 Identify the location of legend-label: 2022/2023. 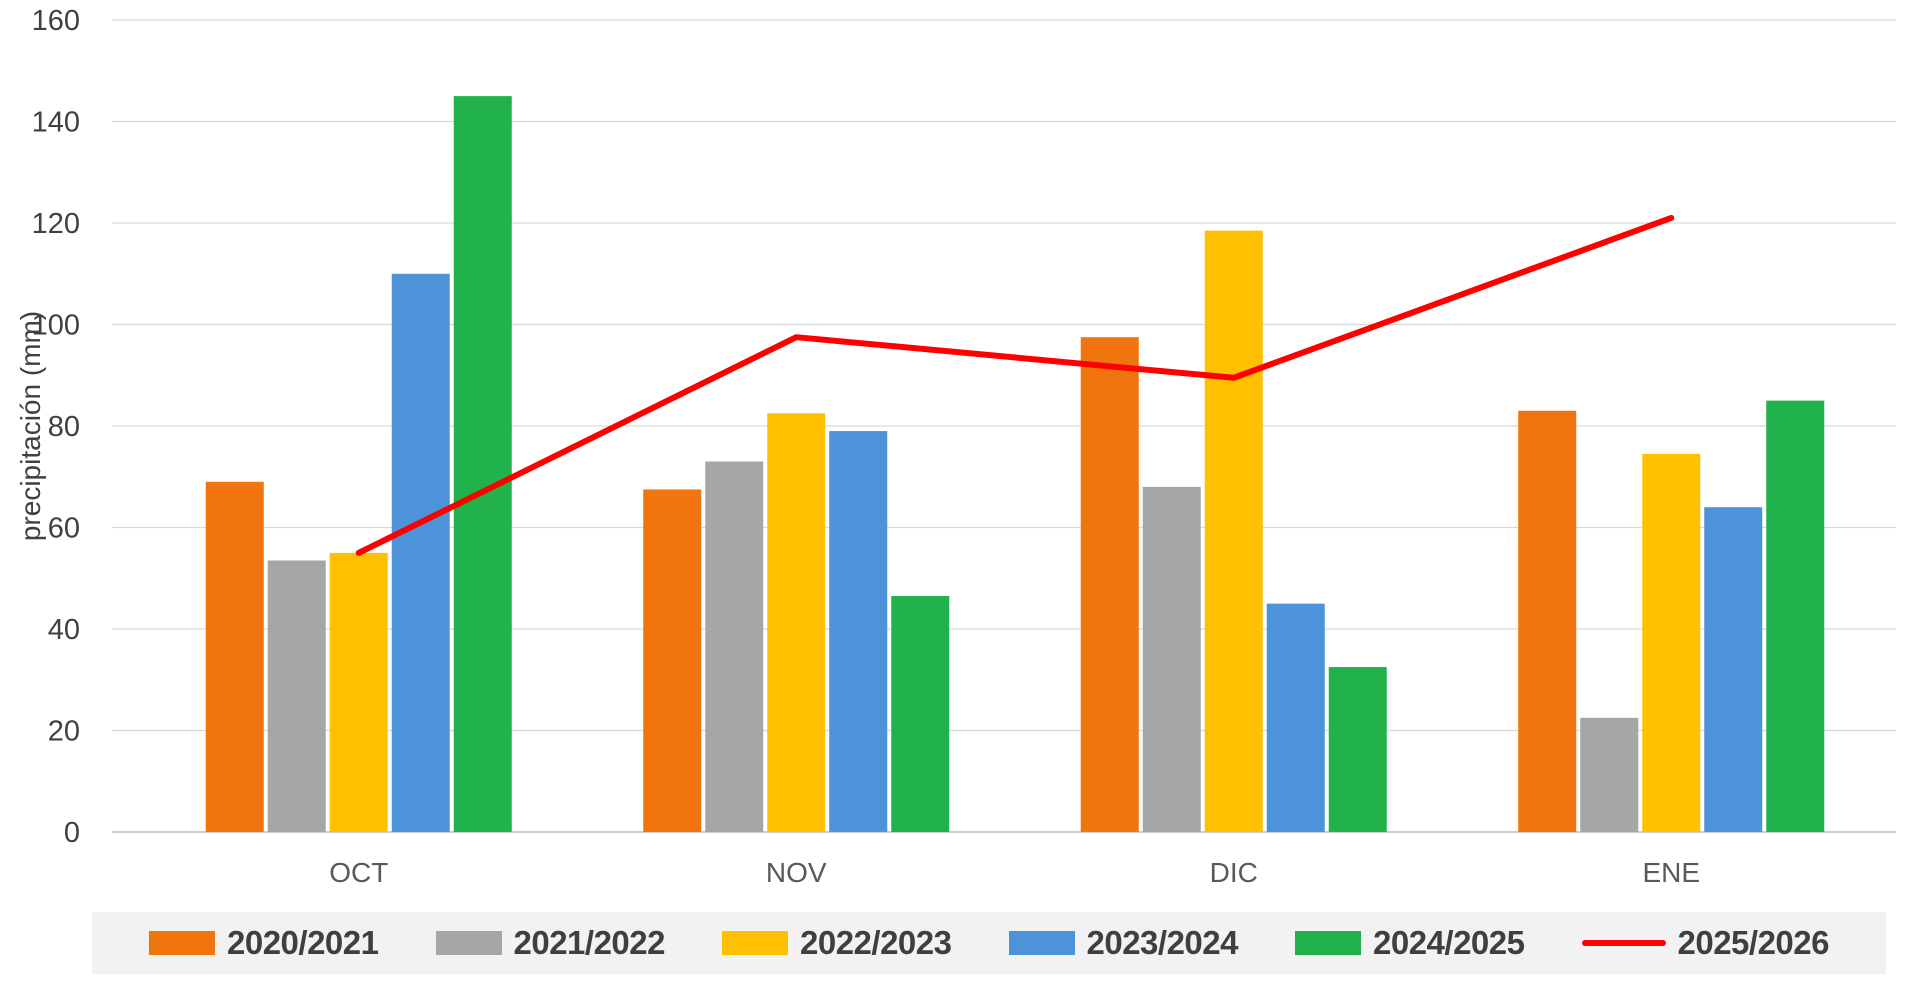
(876, 942).